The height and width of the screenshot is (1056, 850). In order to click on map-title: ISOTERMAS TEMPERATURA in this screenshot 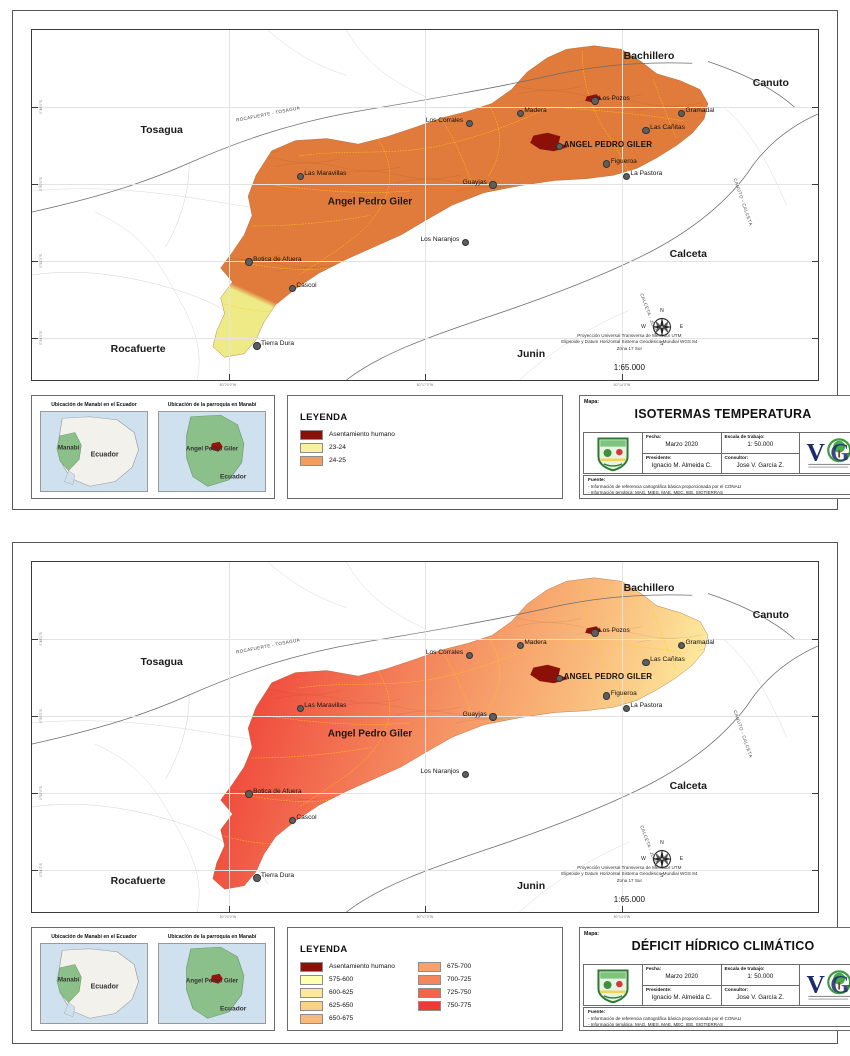, I will do `click(723, 414)`.